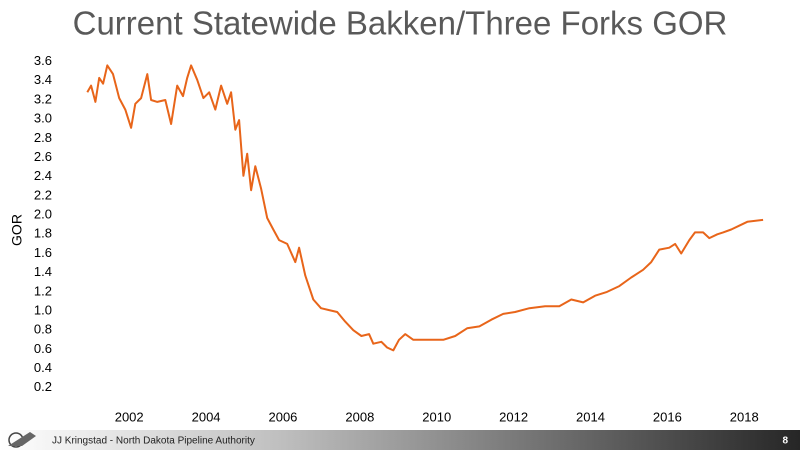 This screenshot has width=800, height=455. Describe the element at coordinates (43, 386) in the screenshot. I see `y-tick-label: 0.2` at that location.